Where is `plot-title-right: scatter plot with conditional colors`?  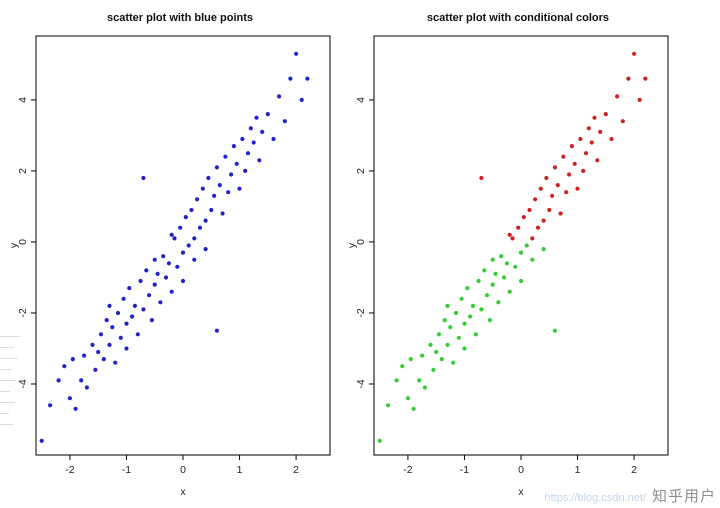
plot-title-right: scatter plot with conditional colors is located at coordinates (518, 18).